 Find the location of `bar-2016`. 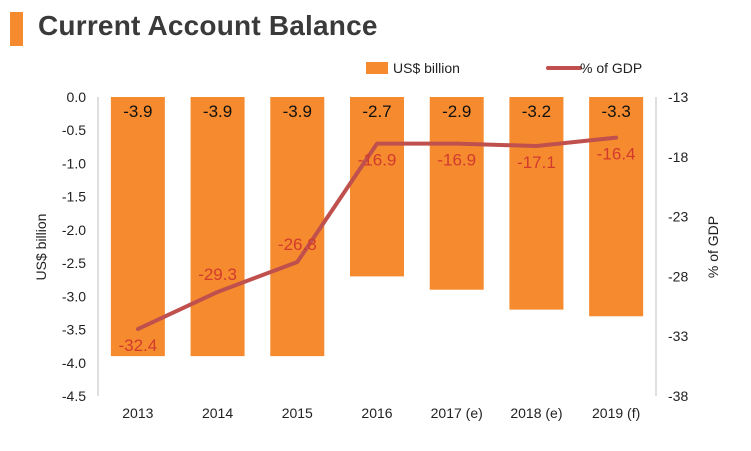

bar-2016 is located at coordinates (377, 187).